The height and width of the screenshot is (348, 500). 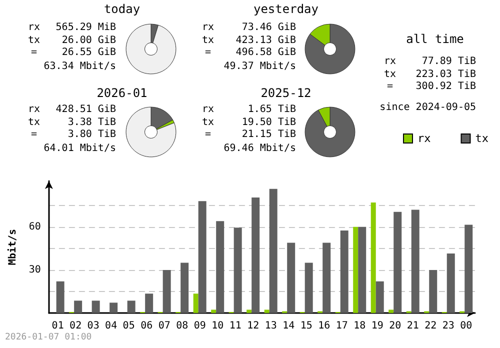 What do you see at coordinates (88, 40) in the screenshot?
I see `text: 26.00 GiB` at bounding box center [88, 40].